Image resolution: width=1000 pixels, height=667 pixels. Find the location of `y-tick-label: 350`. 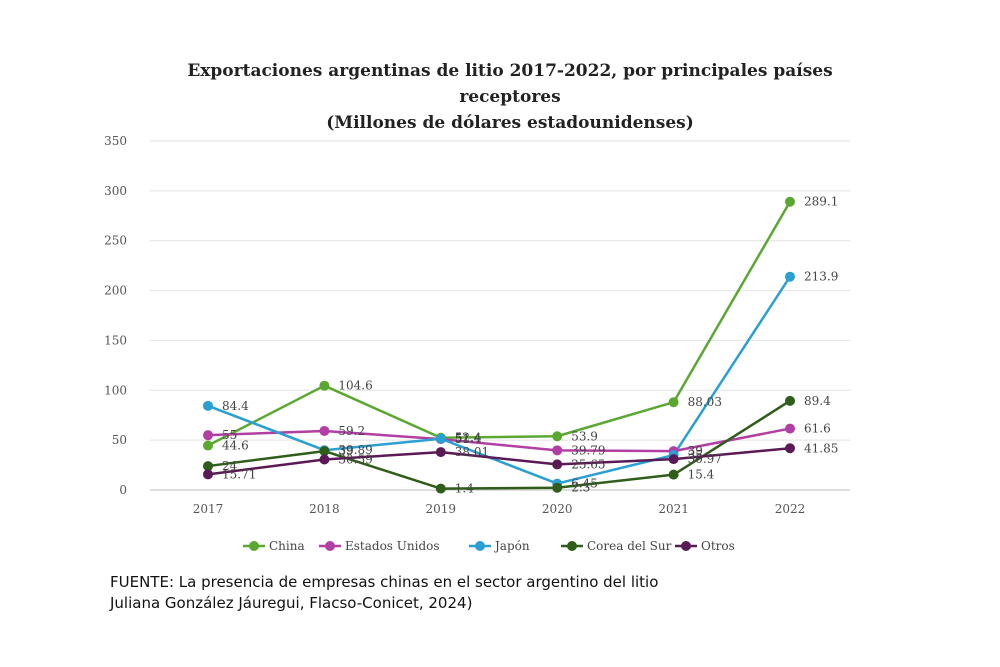

y-tick-label: 350 is located at coordinates (115, 141).